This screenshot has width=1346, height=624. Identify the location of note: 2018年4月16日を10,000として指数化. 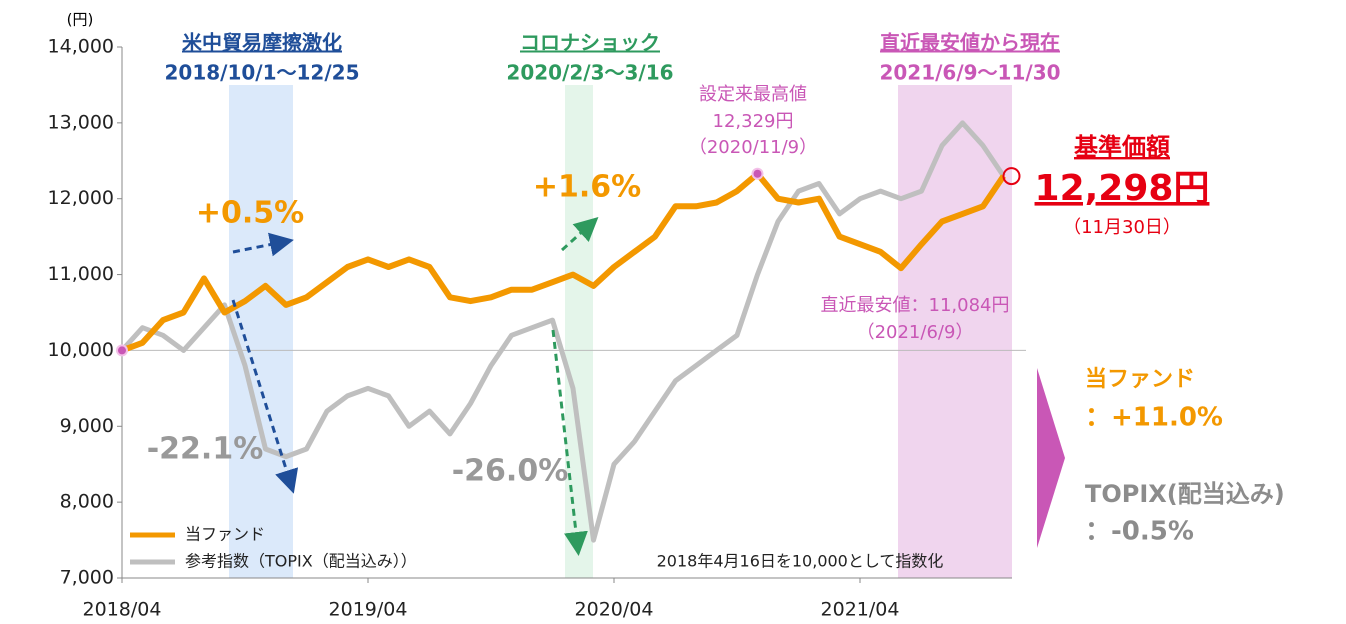
(800, 561).